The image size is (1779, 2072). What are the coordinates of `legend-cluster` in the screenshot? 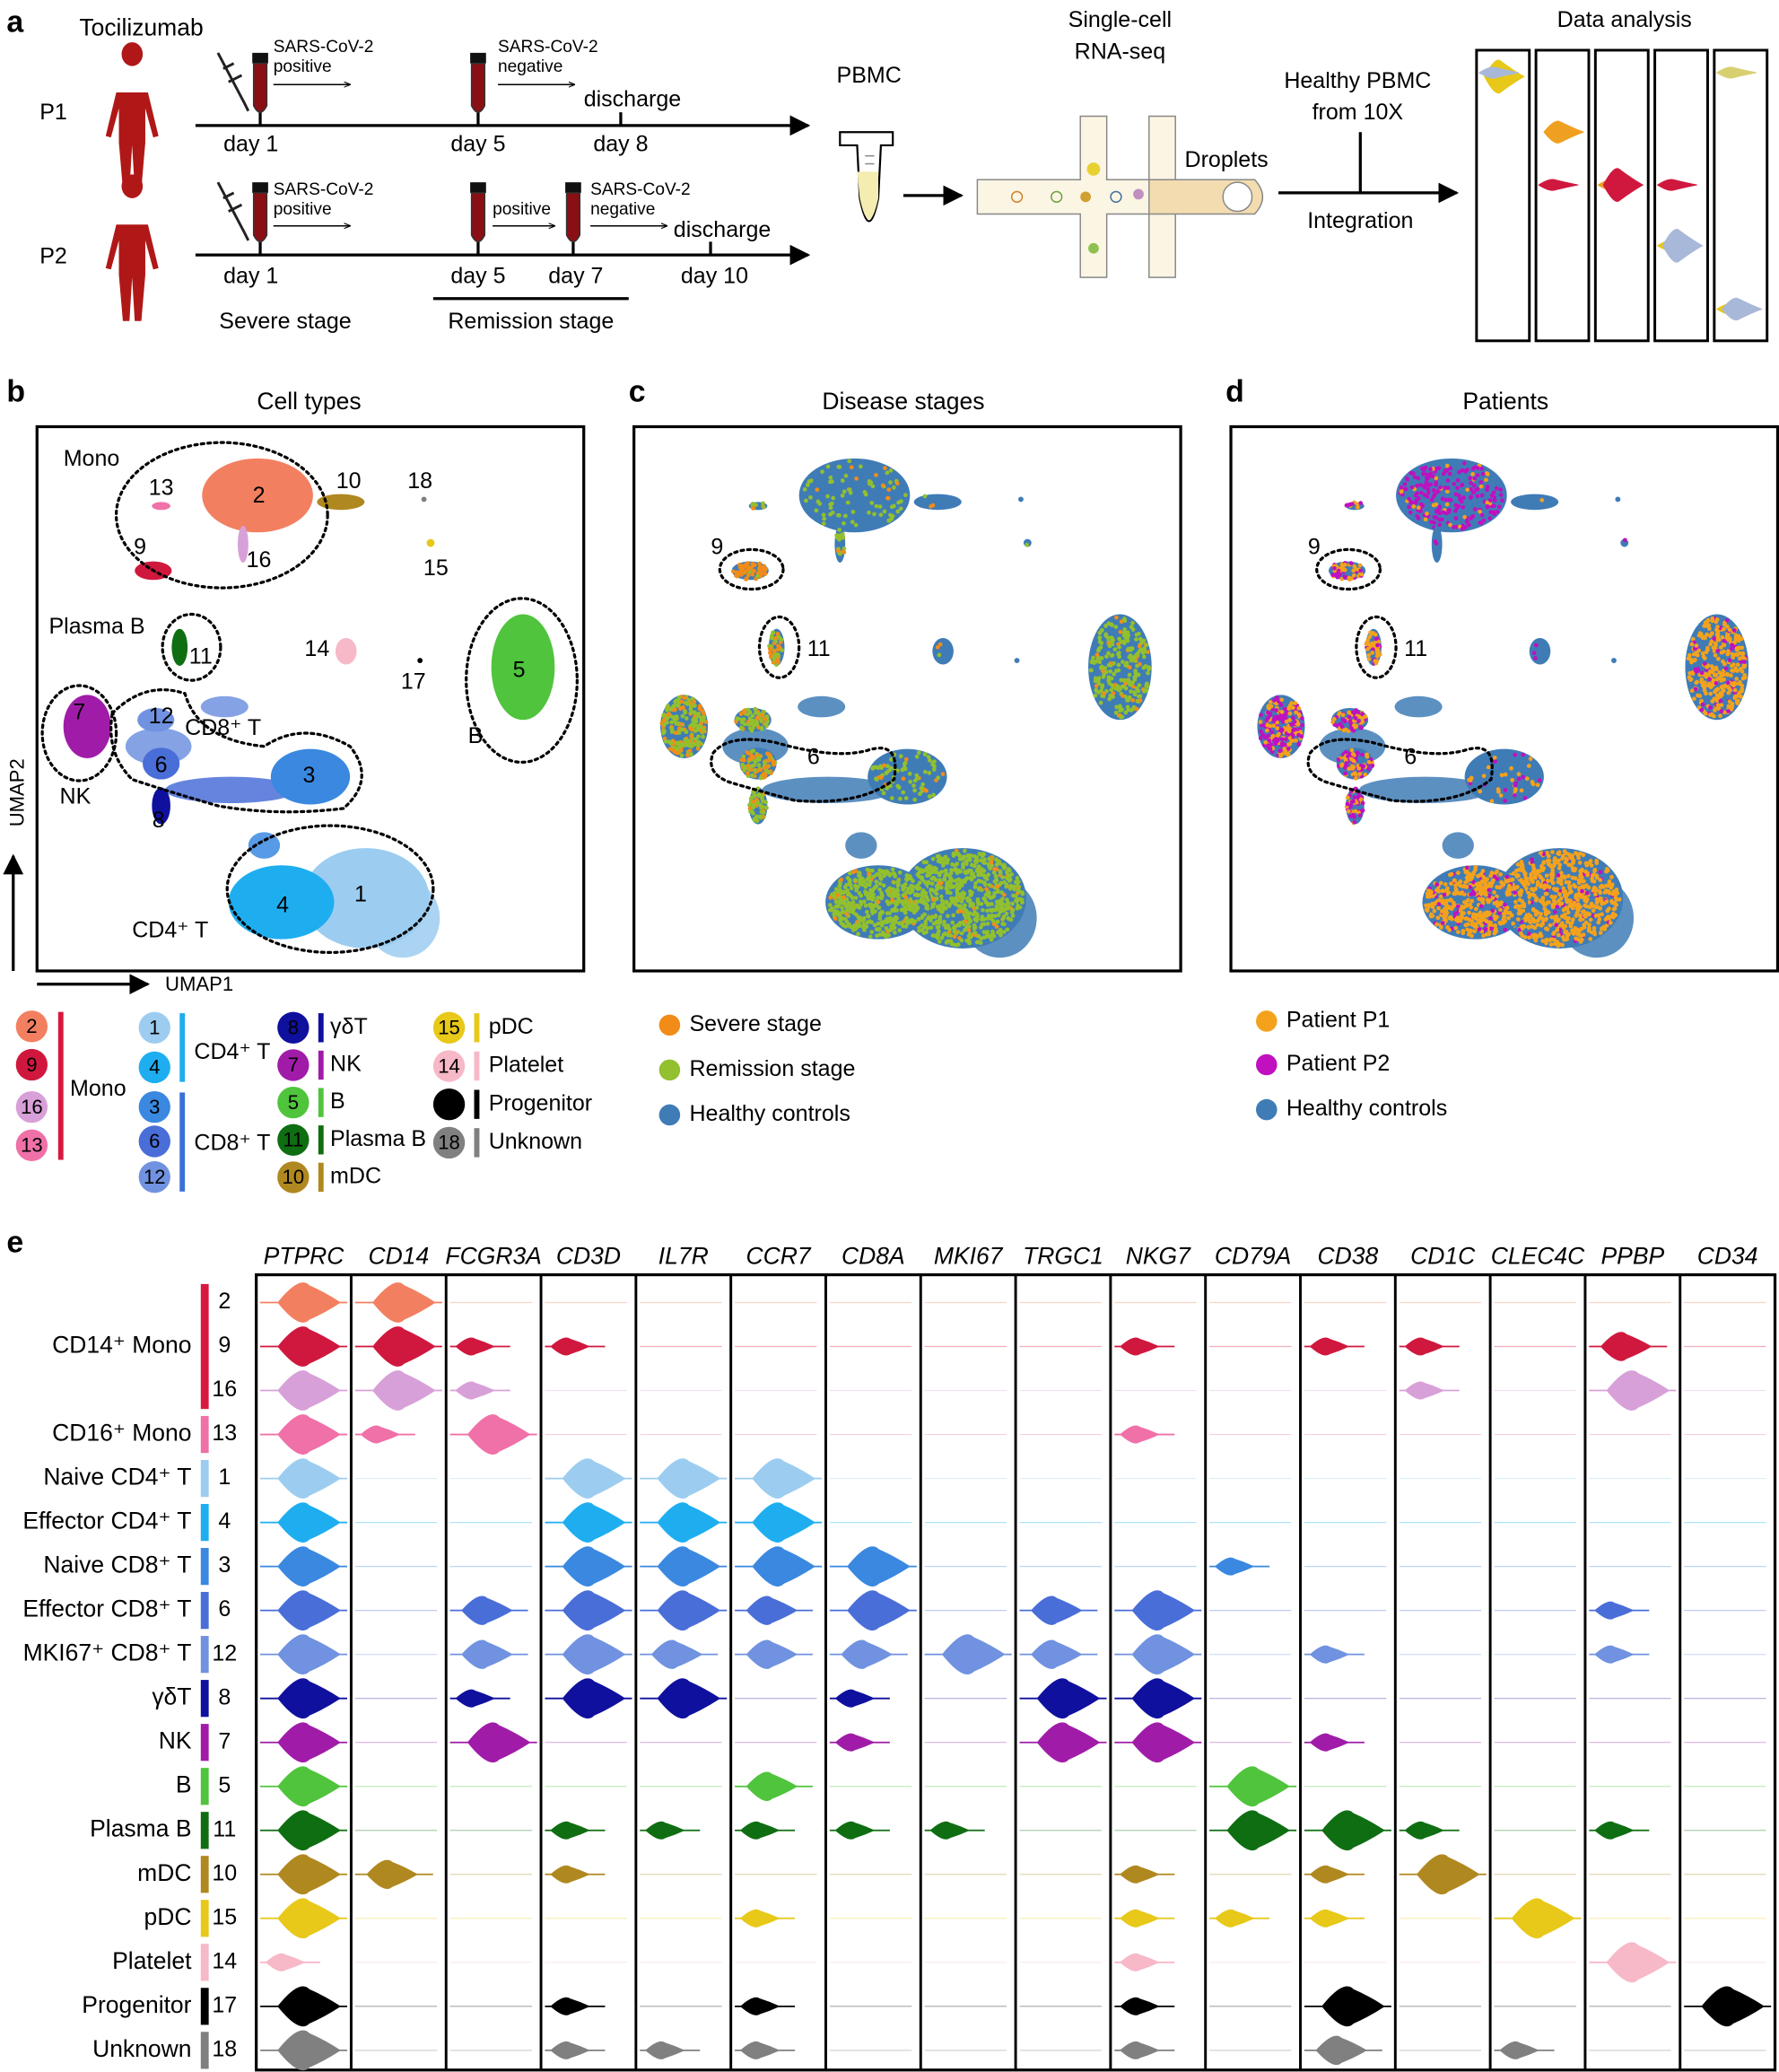 It's located at (449, 1027).